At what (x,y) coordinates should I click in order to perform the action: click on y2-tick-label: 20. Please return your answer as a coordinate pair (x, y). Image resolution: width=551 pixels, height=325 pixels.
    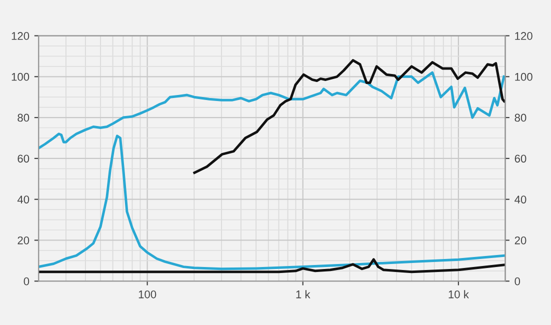
    Looking at the image, I should click on (520, 240).